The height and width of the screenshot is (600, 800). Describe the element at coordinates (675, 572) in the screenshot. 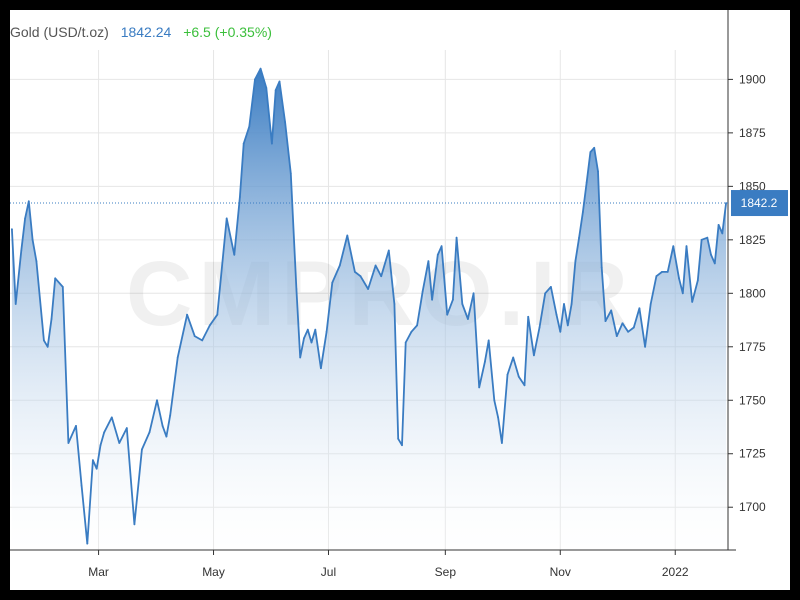

I see `x-tick-label: 2022` at that location.